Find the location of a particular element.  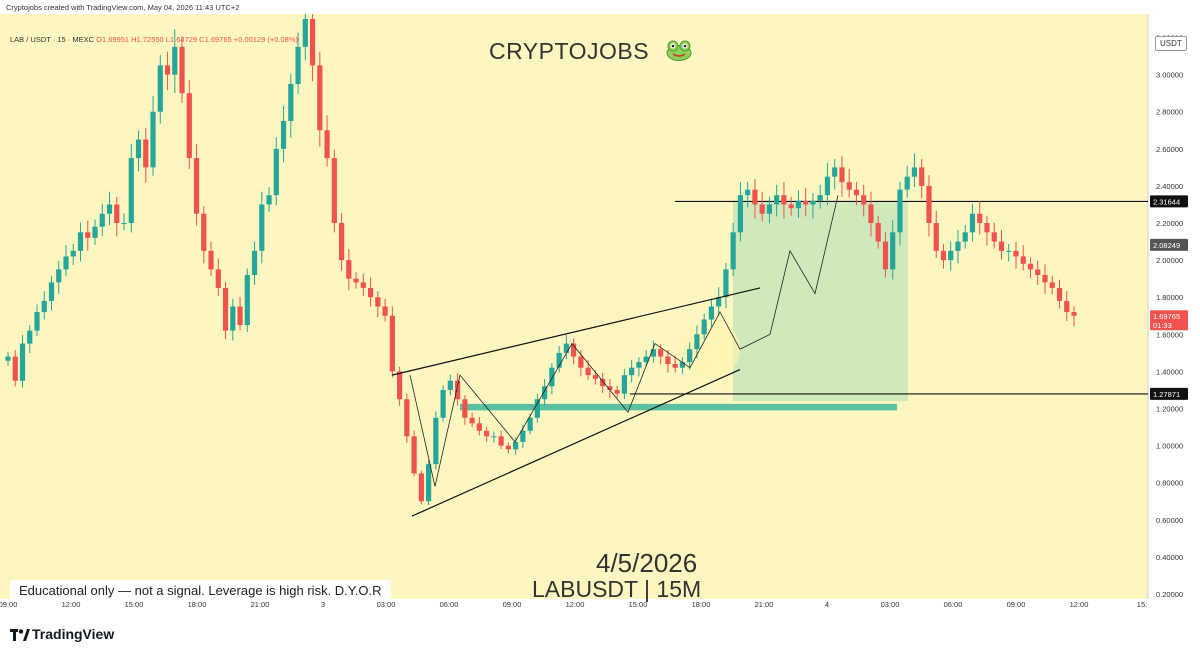

chart-date-label: 4/5/2026 is located at coordinates (647, 563).